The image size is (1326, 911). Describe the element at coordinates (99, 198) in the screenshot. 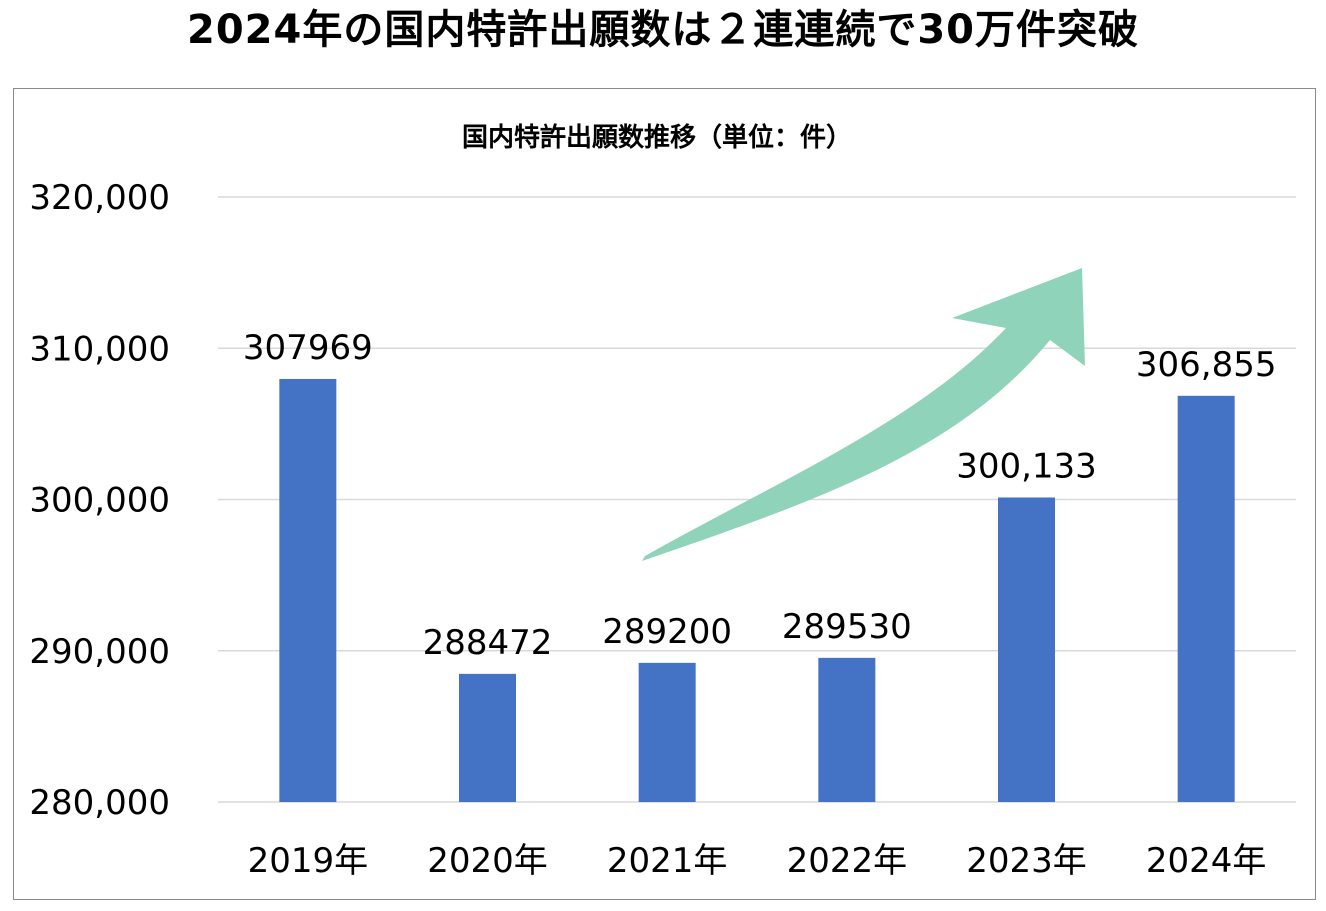

I see `y-tick-label: 320,000` at that location.